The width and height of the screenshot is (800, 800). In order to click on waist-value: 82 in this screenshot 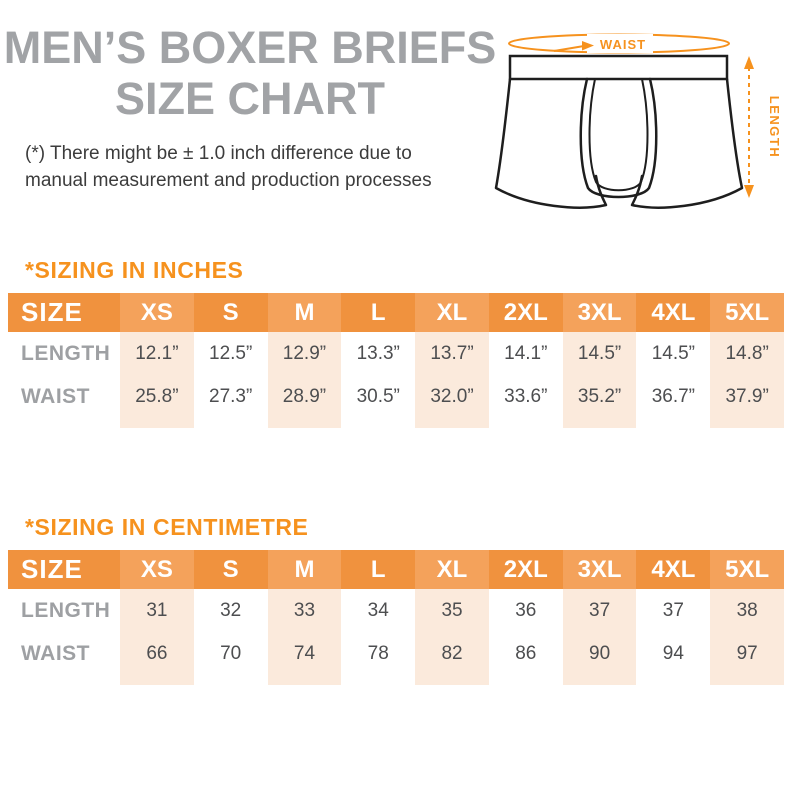, I will do `click(452, 653)`.